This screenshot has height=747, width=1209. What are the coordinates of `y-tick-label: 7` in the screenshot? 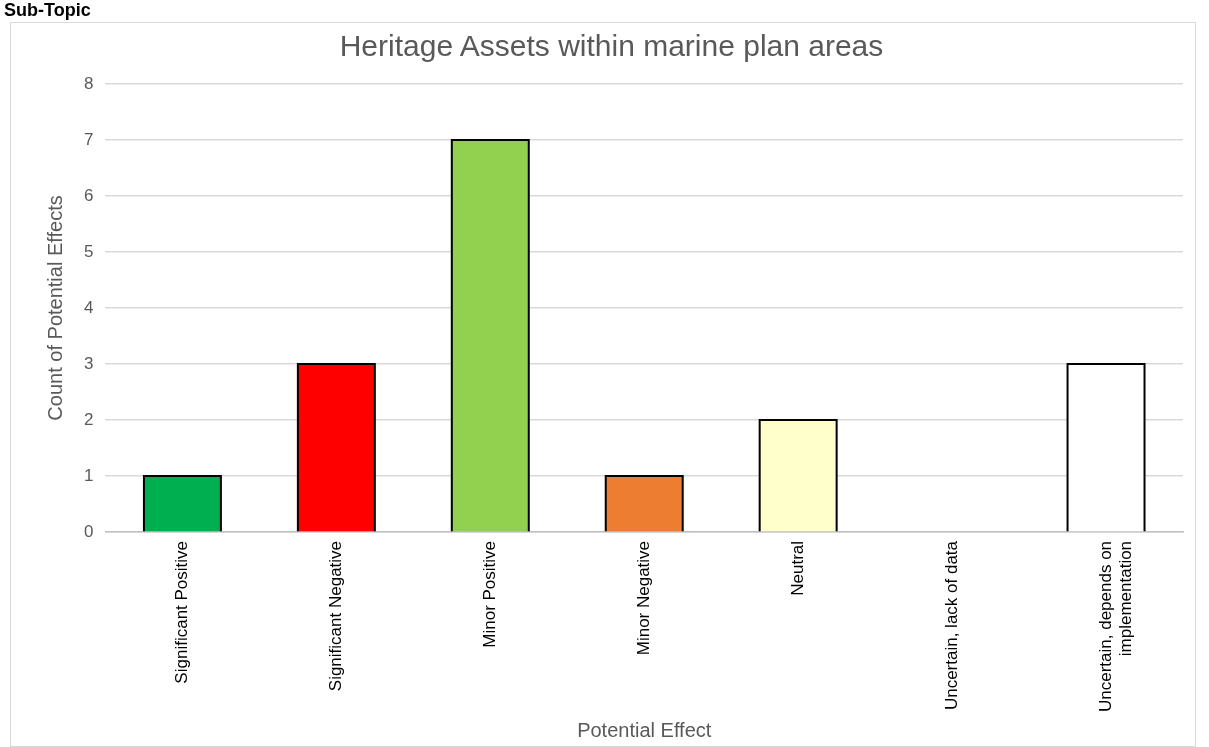 It's located at (88, 139).